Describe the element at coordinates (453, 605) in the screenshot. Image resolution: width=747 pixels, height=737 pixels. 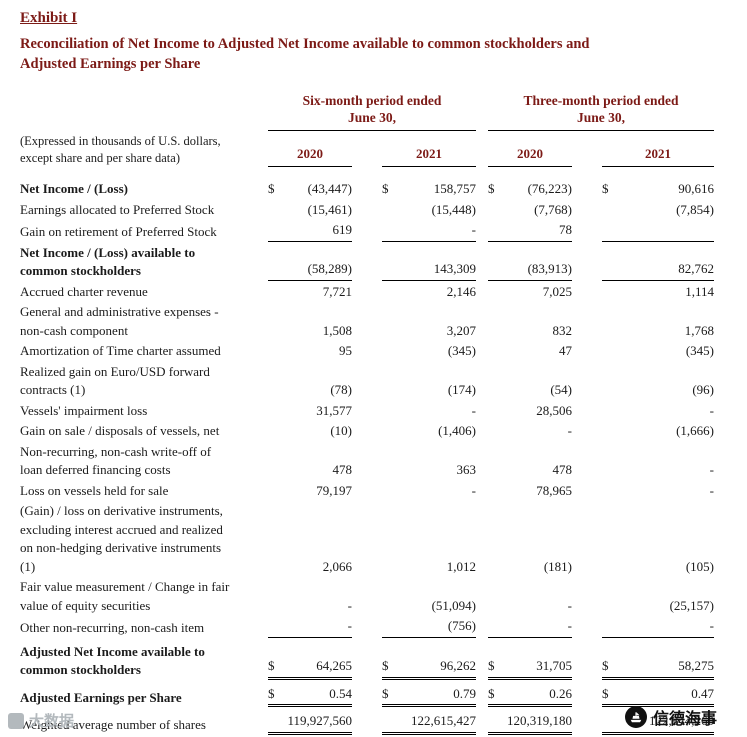
I see `cell-value: (51,094)` at that location.